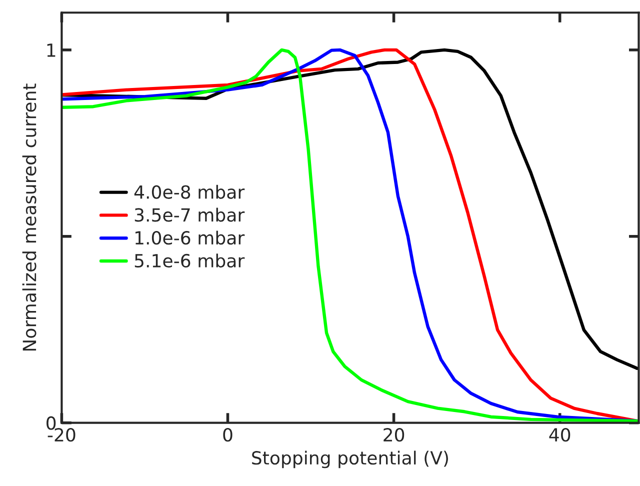 The height and width of the screenshot is (486, 640). I want to click on legend-label: 1.0e-6 mbar, so click(190, 237).